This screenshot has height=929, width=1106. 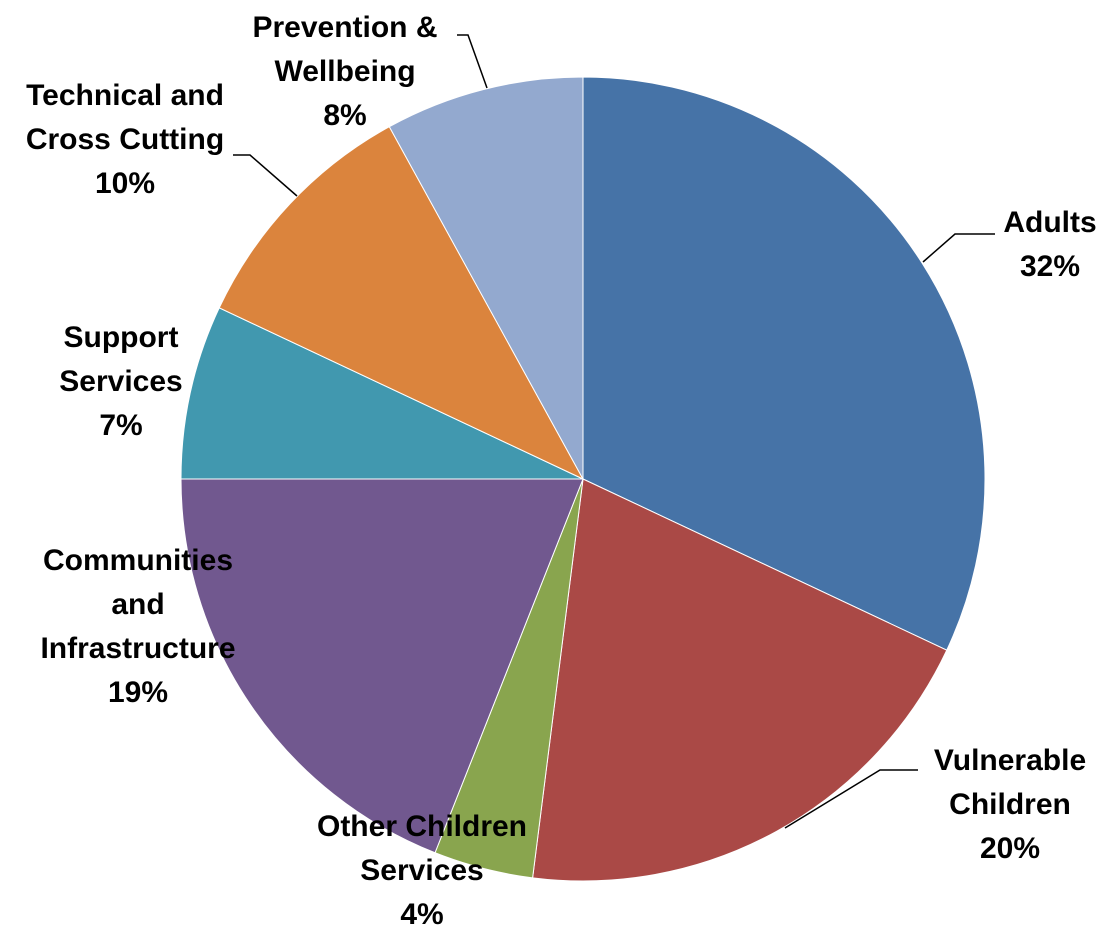 I want to click on slice-label: Other Children Services 4%, so click(x=422, y=869).